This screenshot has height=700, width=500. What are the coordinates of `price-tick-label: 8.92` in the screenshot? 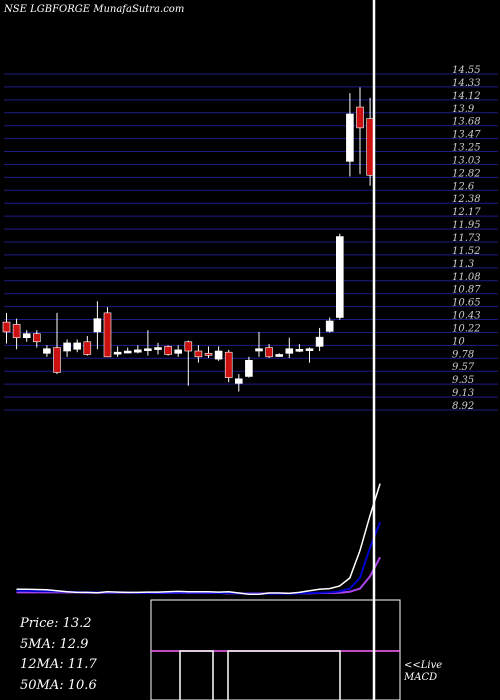 It's located at (463, 406).